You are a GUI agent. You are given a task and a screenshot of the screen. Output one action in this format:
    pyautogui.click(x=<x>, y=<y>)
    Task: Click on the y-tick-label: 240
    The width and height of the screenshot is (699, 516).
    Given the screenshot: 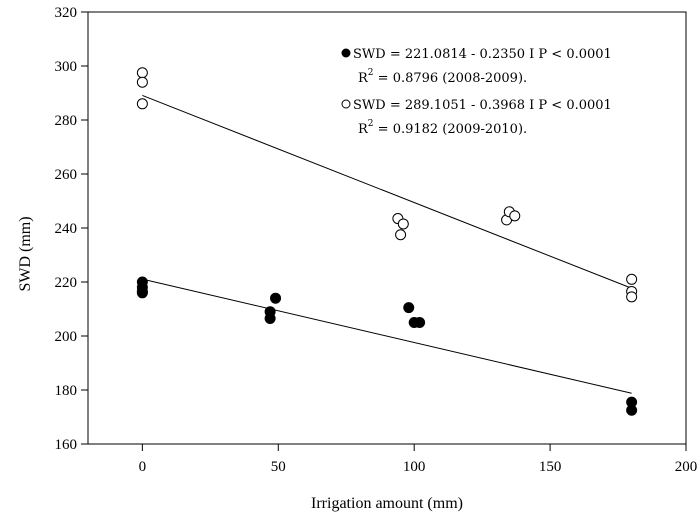 What is the action you would take?
    pyautogui.click(x=66, y=229)
    